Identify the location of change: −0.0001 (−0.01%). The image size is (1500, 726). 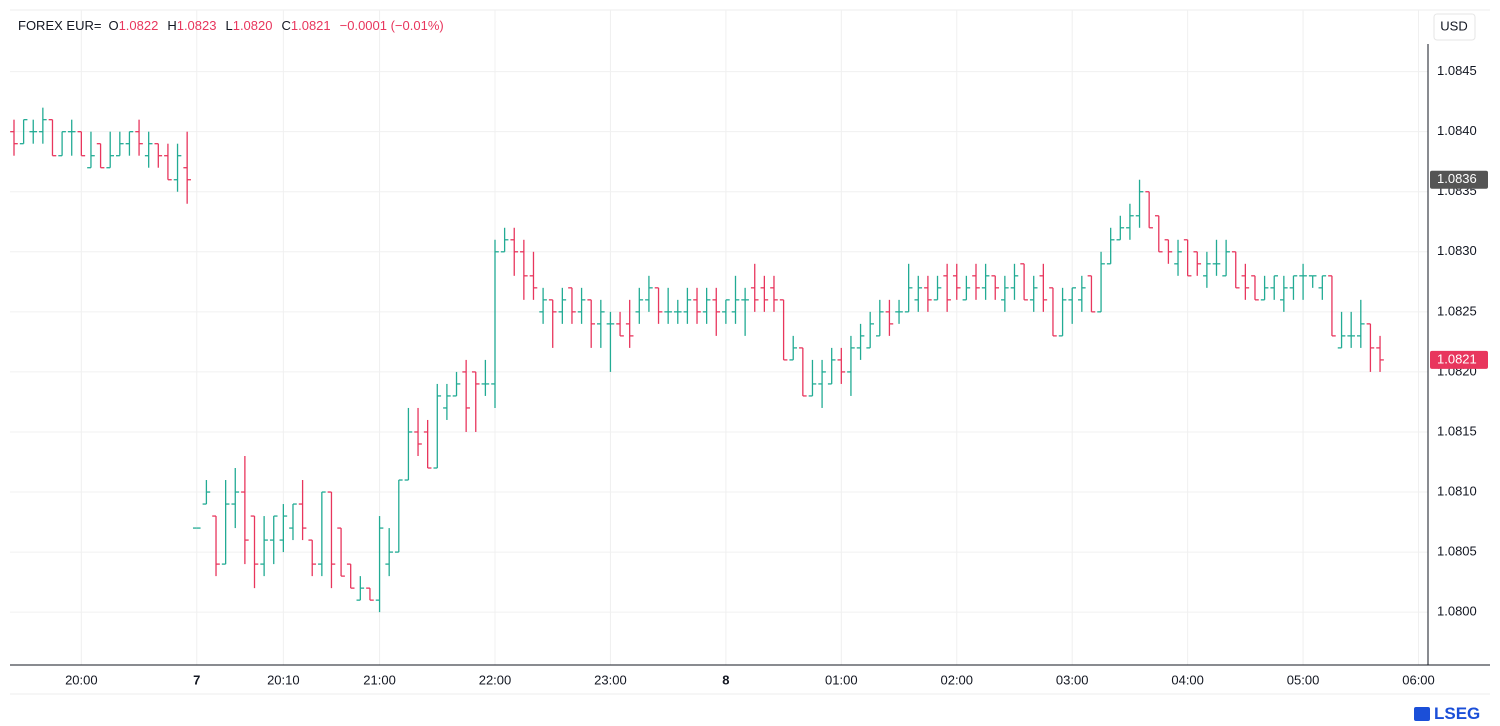
(391, 25).